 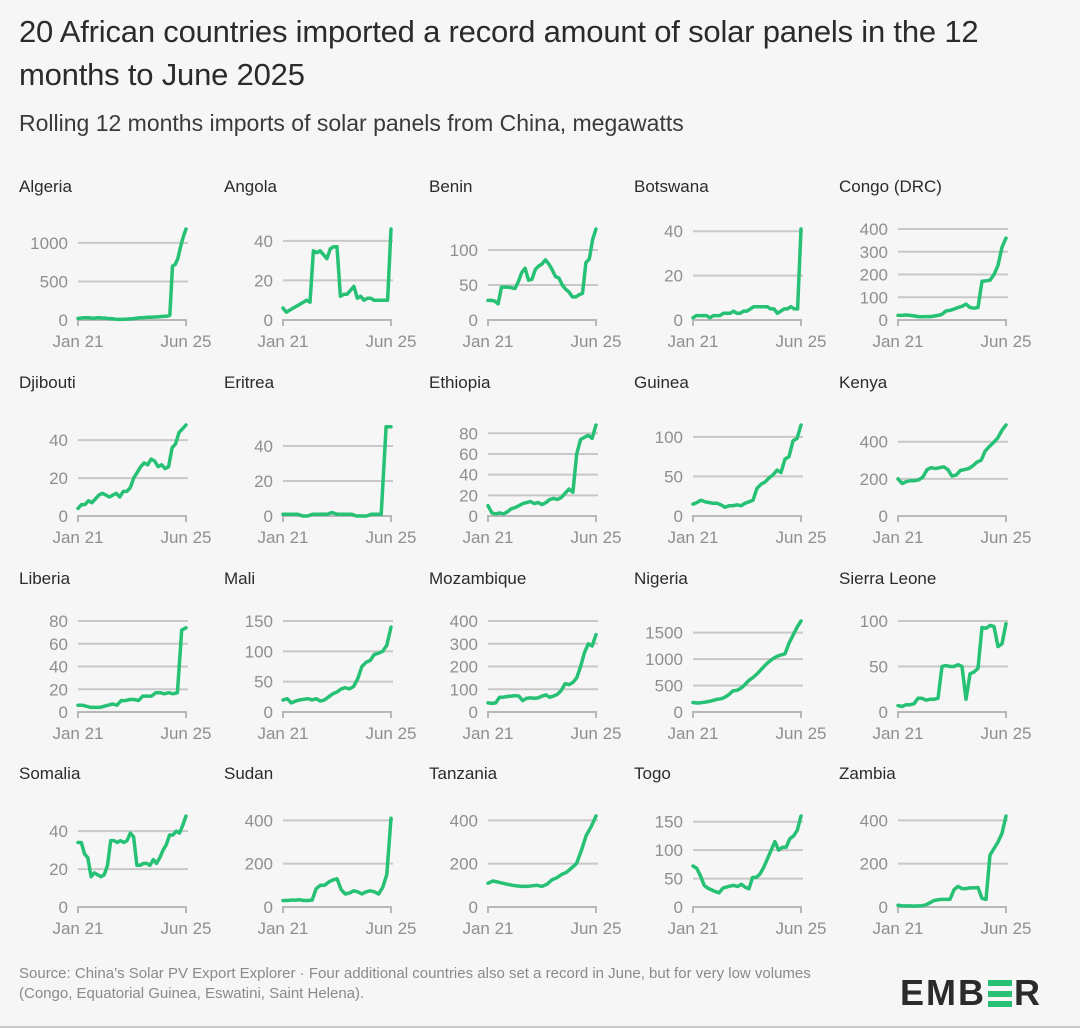 What do you see at coordinates (1000, 993) in the screenshot?
I see `logo-green-e-icon` at bounding box center [1000, 993].